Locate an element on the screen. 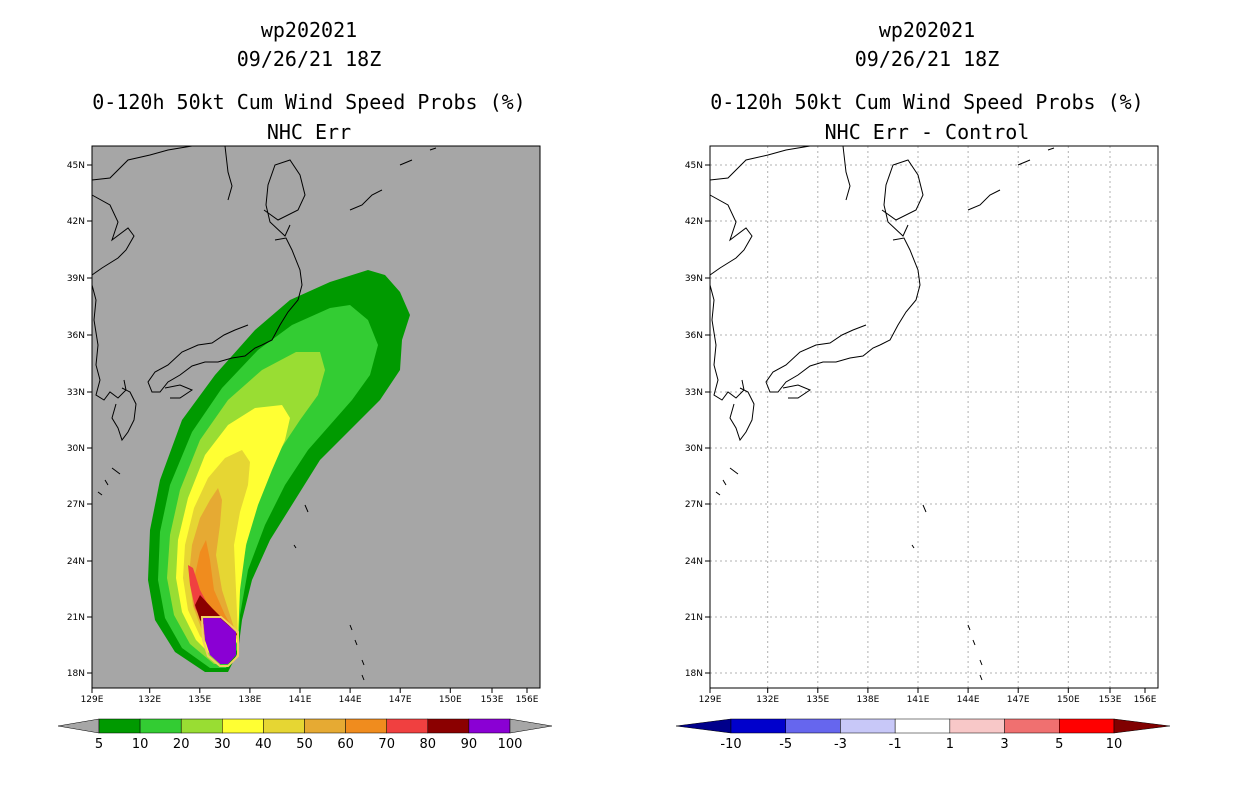  lon-tick-7: 150E is located at coordinates (450, 696).